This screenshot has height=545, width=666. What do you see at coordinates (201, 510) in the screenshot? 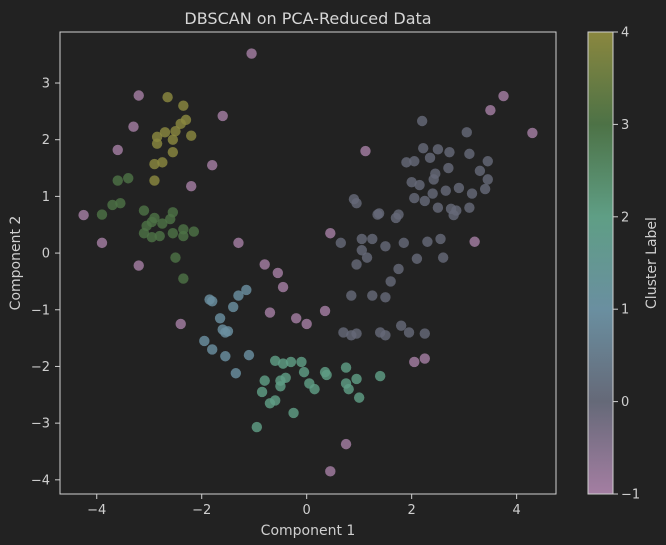
I see `x-tick-label: −2` at bounding box center [201, 510].